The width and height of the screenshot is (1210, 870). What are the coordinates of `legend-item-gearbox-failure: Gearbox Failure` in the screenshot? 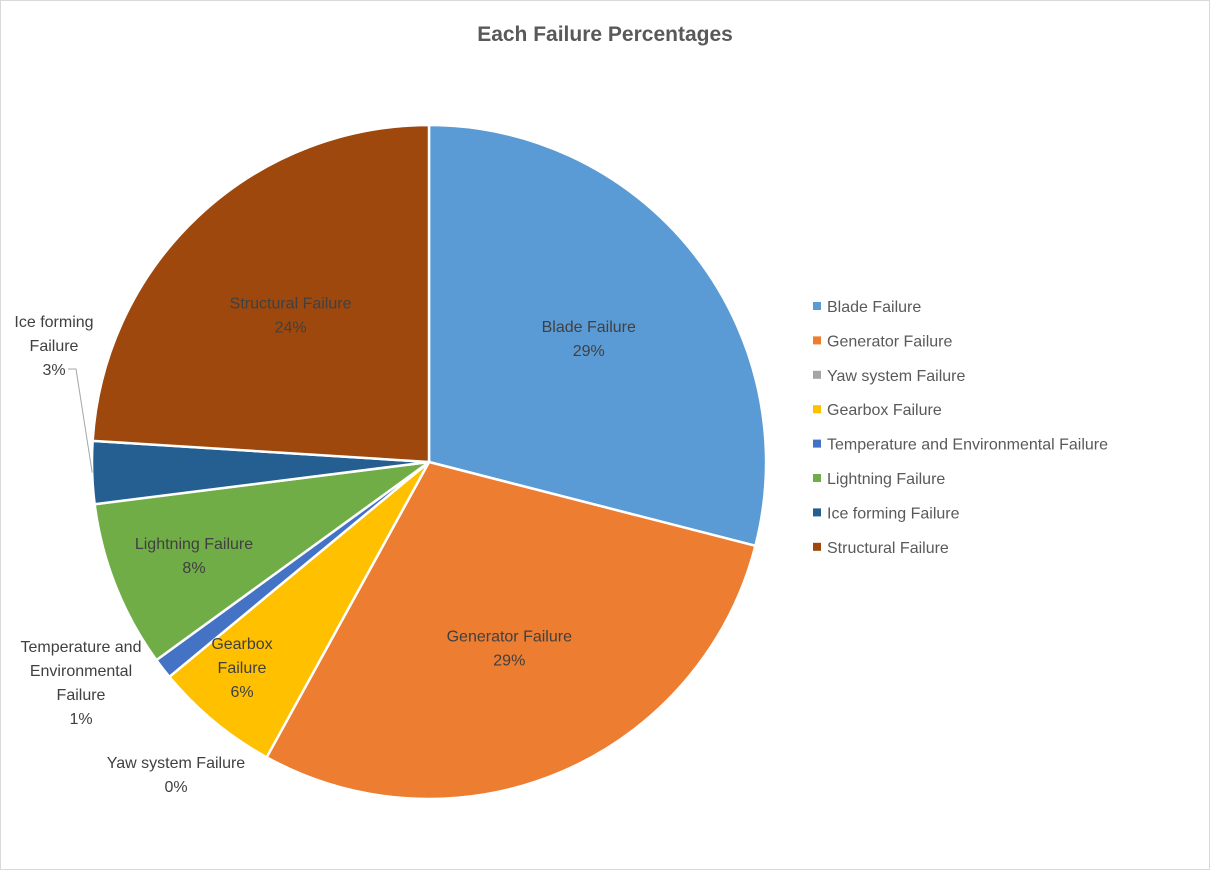 It's located at (877, 410).